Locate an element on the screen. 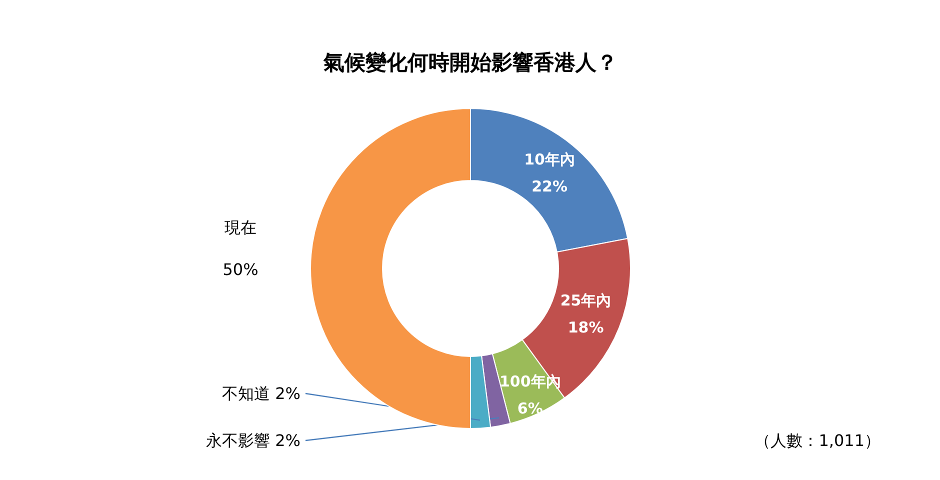 This screenshot has width=940, height=480. chart-title: 氣候變化何時開始影響香港人？ is located at coordinates (470, 62).